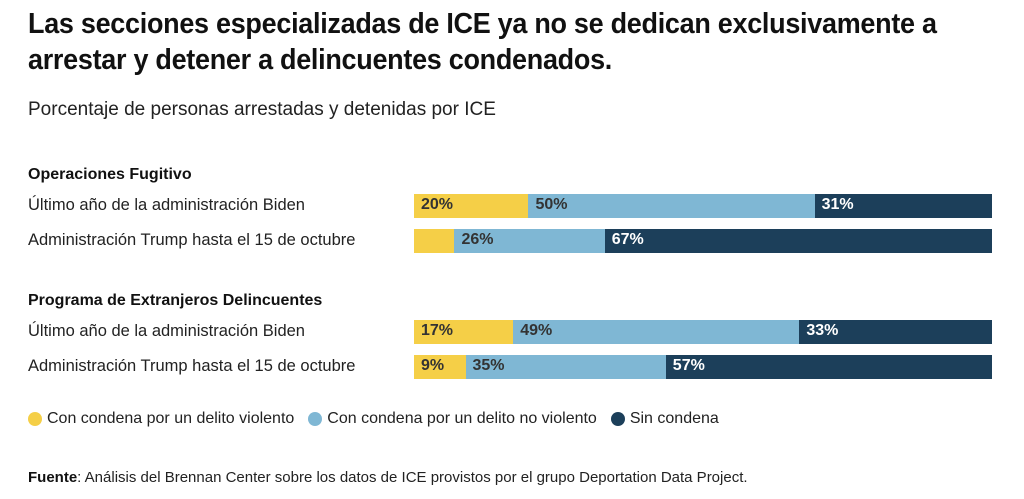  What do you see at coordinates (171, 418) in the screenshot?
I see `legend-label: Con condena por un delito violento` at bounding box center [171, 418].